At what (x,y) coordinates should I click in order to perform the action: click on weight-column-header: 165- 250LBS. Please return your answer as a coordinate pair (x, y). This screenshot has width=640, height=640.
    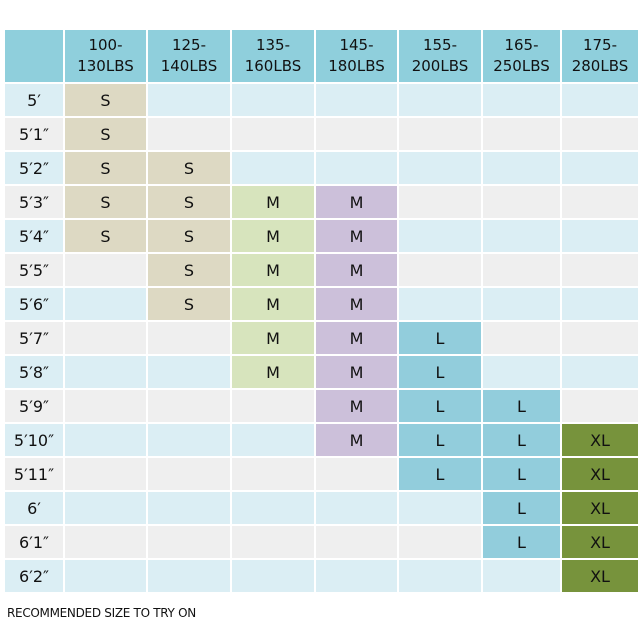
    Looking at the image, I should click on (521, 56).